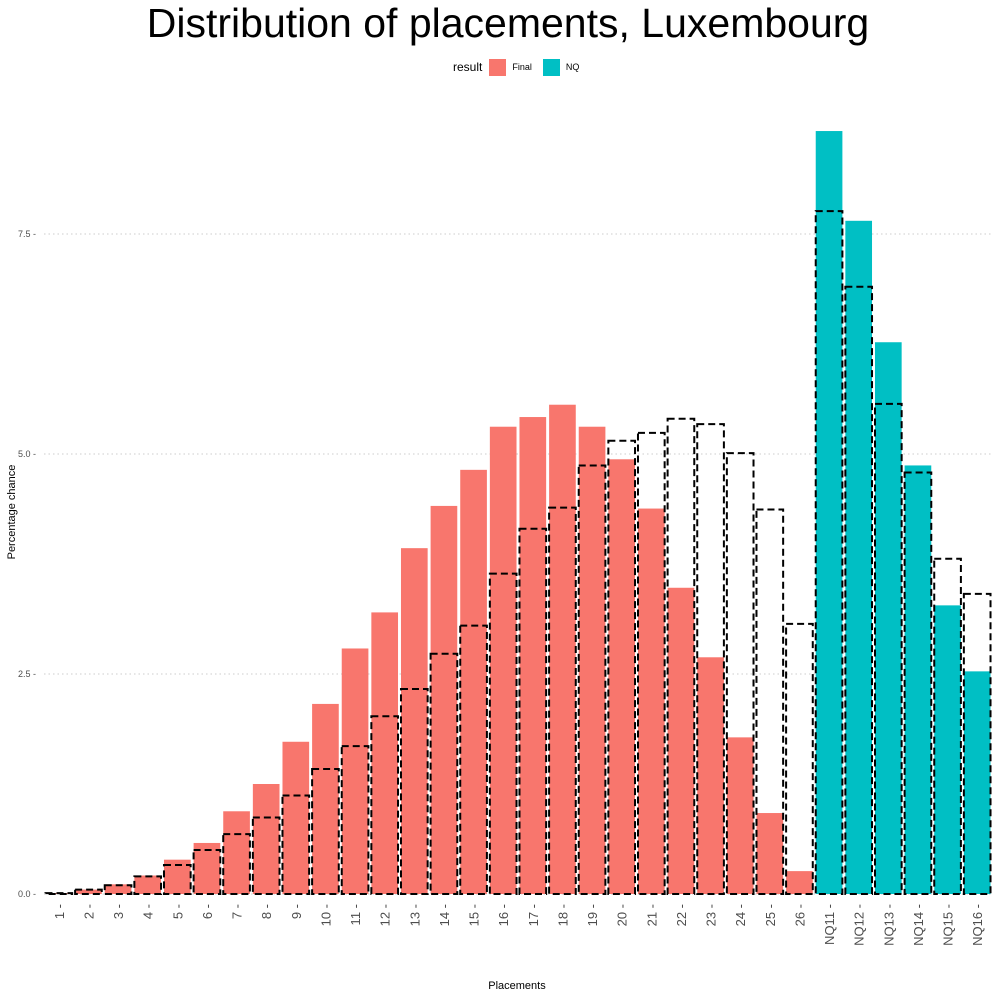 Image resolution: width=1000 pixels, height=1000 pixels. What do you see at coordinates (681, 915) in the screenshot?
I see `x-tick-label: 22 -` at bounding box center [681, 915].